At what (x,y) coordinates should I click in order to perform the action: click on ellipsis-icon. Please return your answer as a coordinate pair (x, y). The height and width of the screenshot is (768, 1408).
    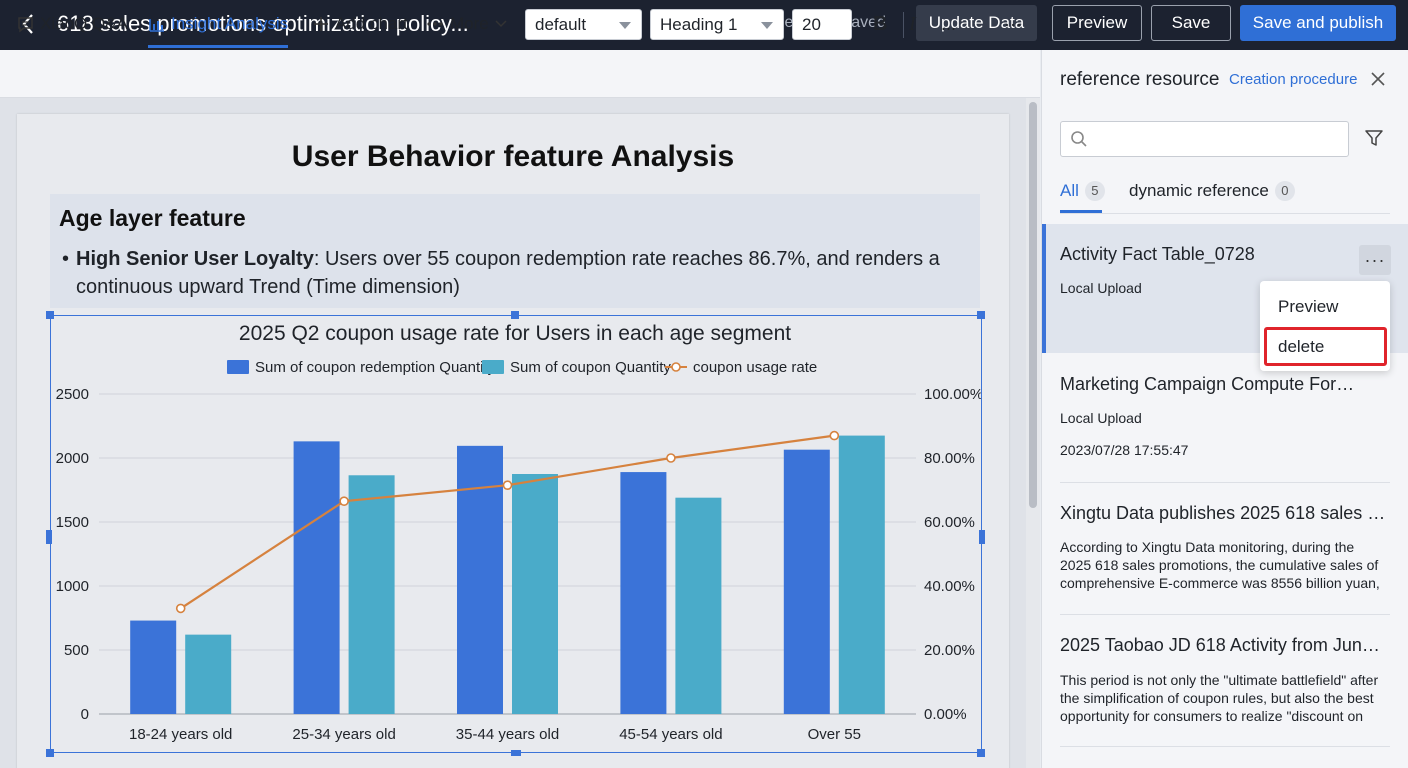
    Looking at the image, I should click on (435, 24).